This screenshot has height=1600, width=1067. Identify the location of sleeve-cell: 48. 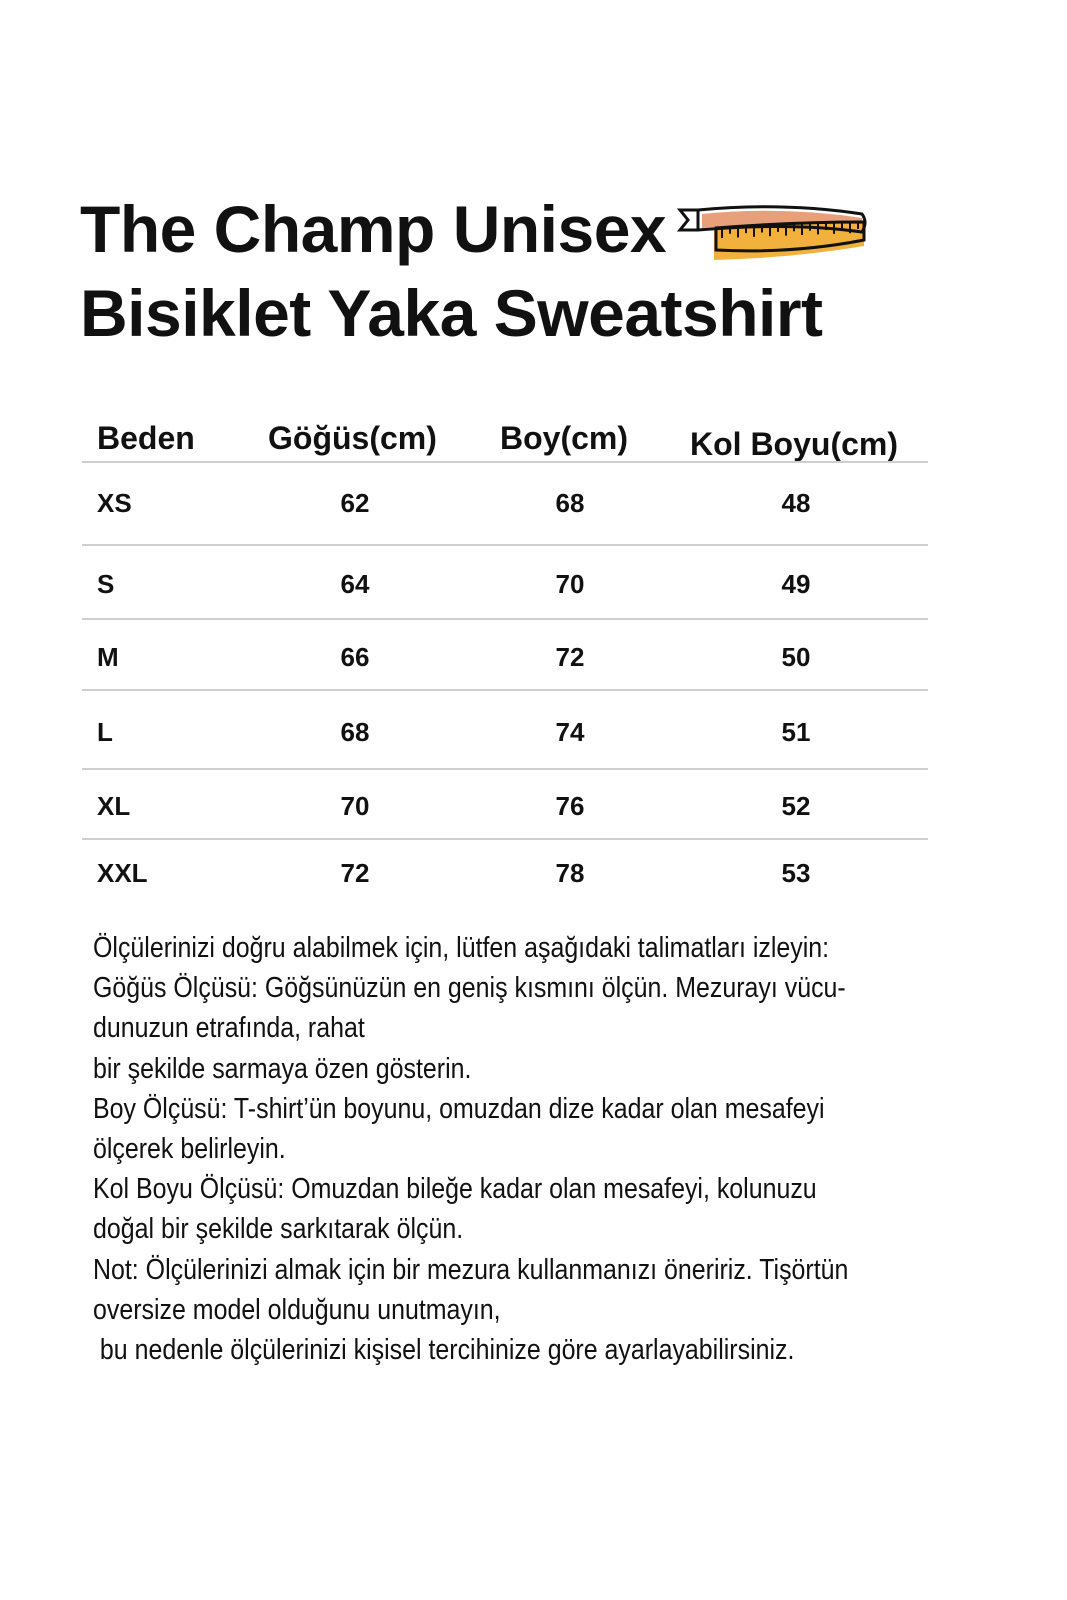
(796, 503).